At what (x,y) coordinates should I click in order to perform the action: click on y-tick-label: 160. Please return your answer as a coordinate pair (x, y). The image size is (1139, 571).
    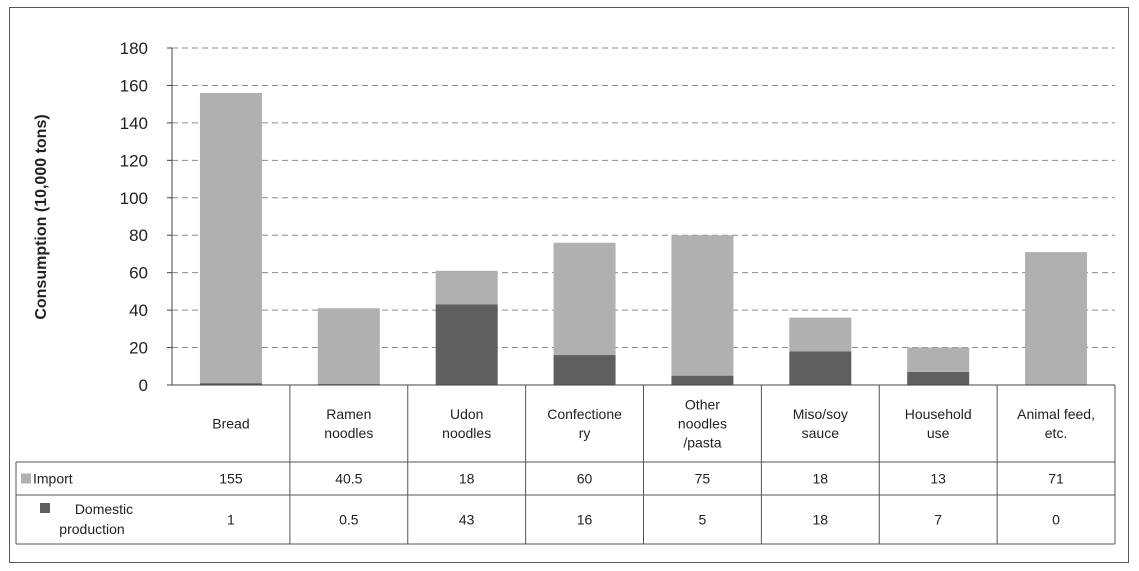
    Looking at the image, I should click on (134, 85).